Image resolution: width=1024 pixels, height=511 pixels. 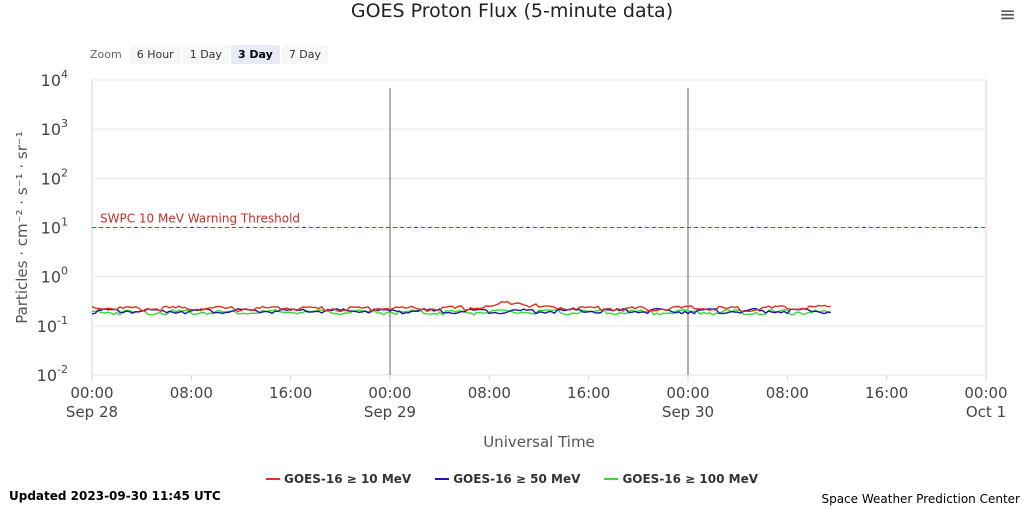 What do you see at coordinates (255, 54) in the screenshot?
I see `zoom-3-day-button: 3 Day` at bounding box center [255, 54].